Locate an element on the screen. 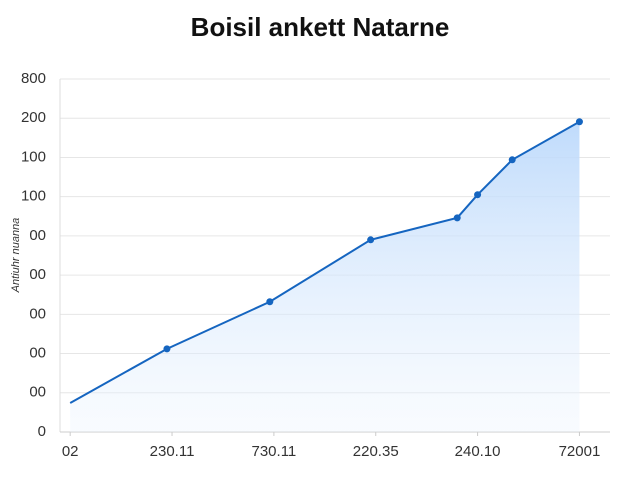  y-tick-label: 800 is located at coordinates (33, 78).